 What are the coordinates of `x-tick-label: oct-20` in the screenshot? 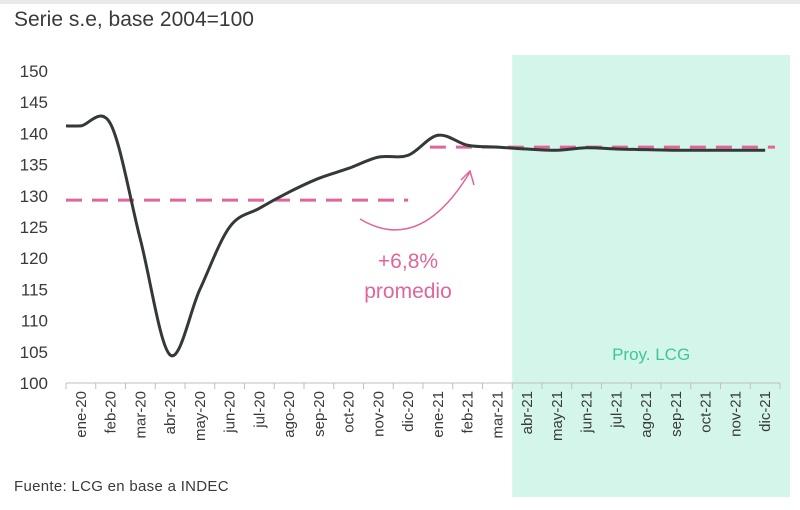 It's located at (349, 412).